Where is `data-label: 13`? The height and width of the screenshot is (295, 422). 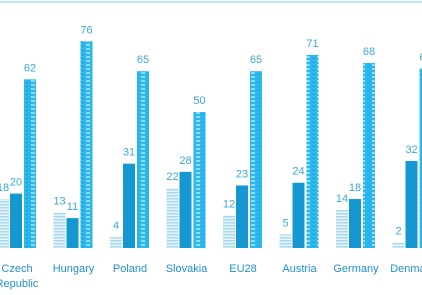
data-label: 13 is located at coordinates (59, 202).